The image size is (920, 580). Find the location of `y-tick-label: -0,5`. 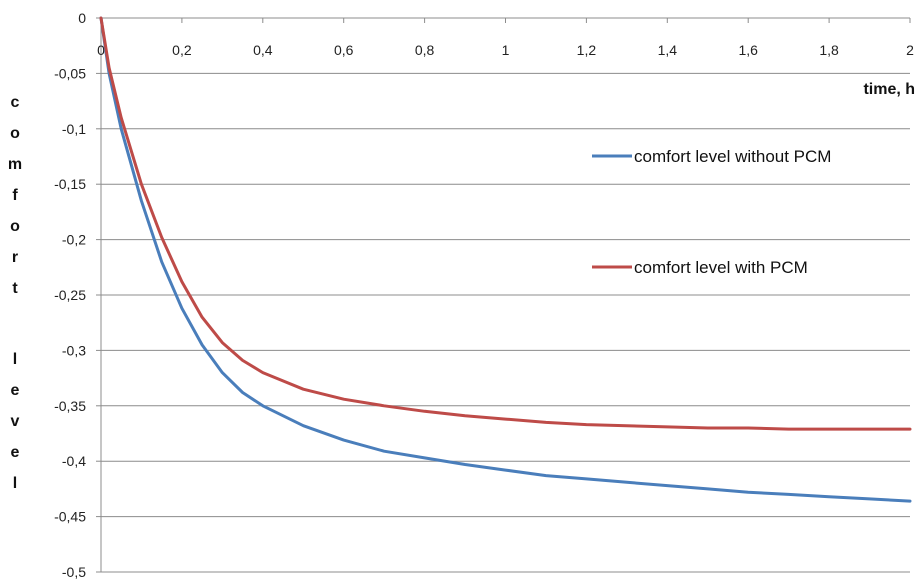

y-tick-label: -0,5 is located at coordinates (74, 572).